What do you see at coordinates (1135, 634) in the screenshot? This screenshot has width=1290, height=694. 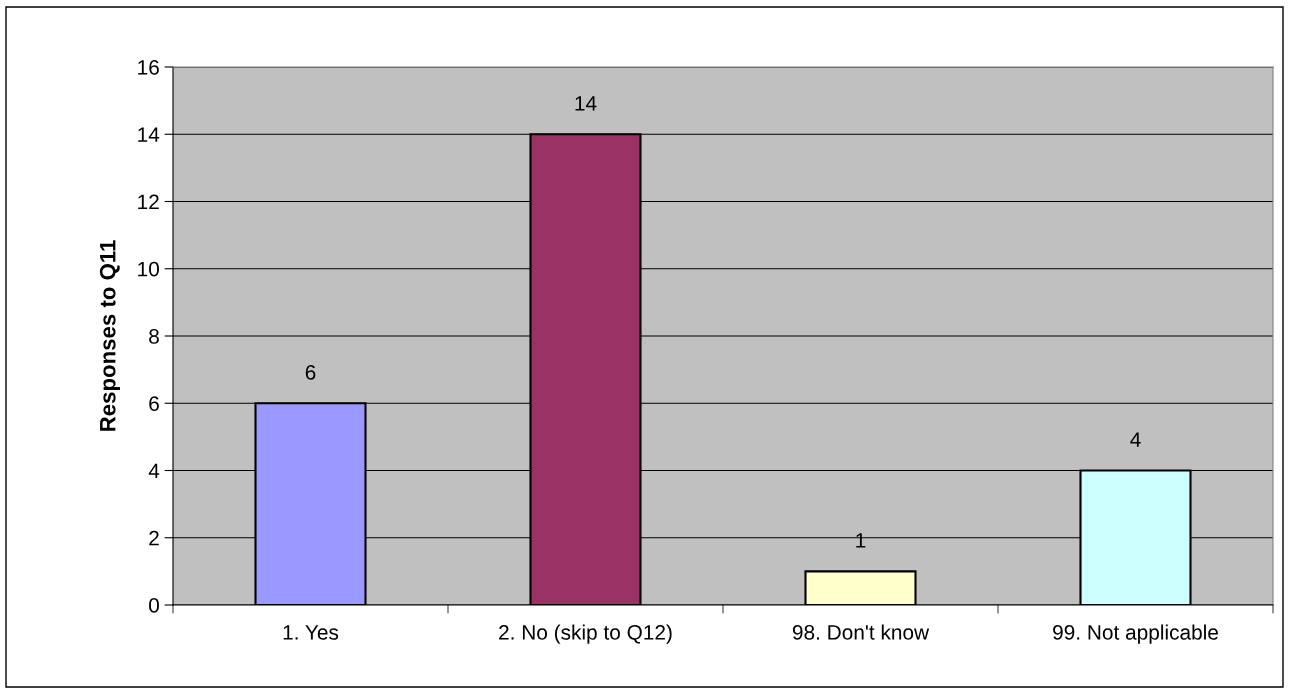 I see `x-tick-label: 99. Not applicable` at bounding box center [1135, 634].